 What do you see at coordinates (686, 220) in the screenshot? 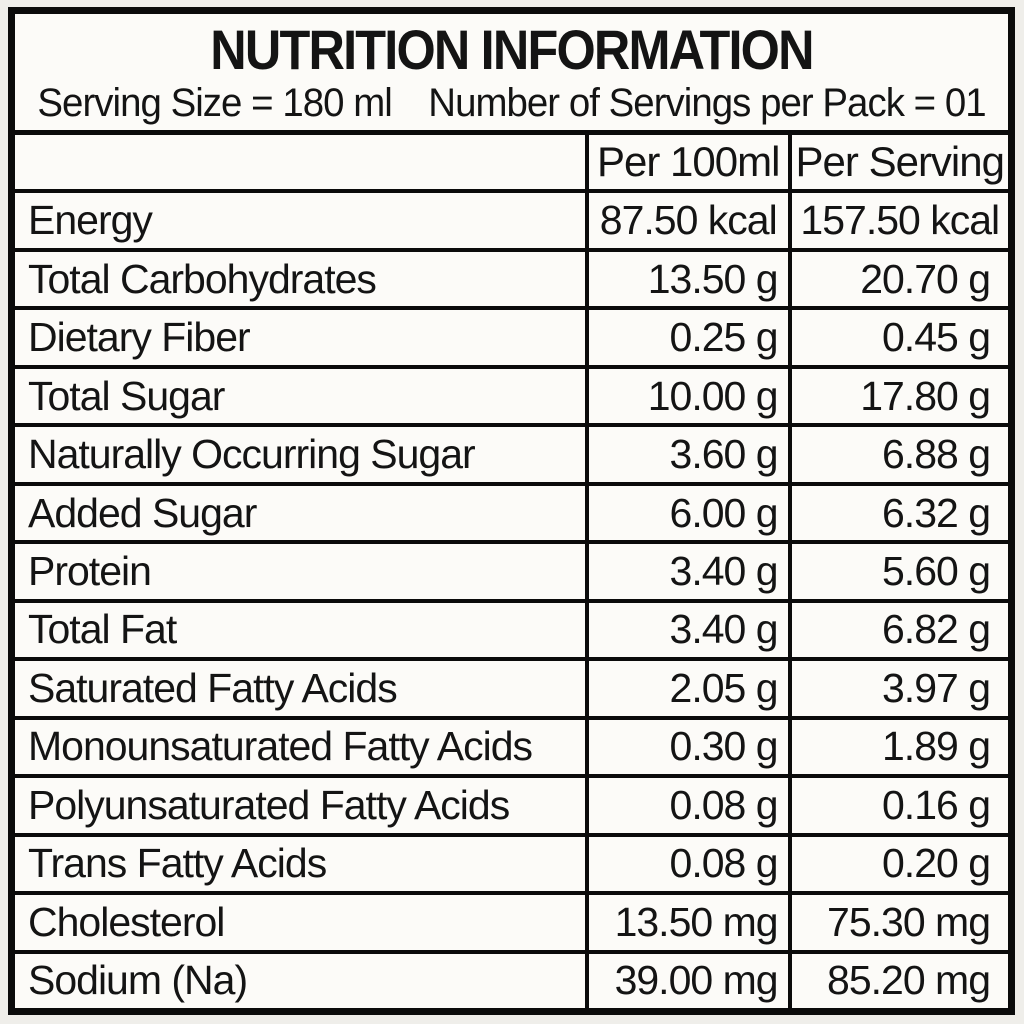
I see `per-100ml-value: 87.50 kcal` at bounding box center [686, 220].